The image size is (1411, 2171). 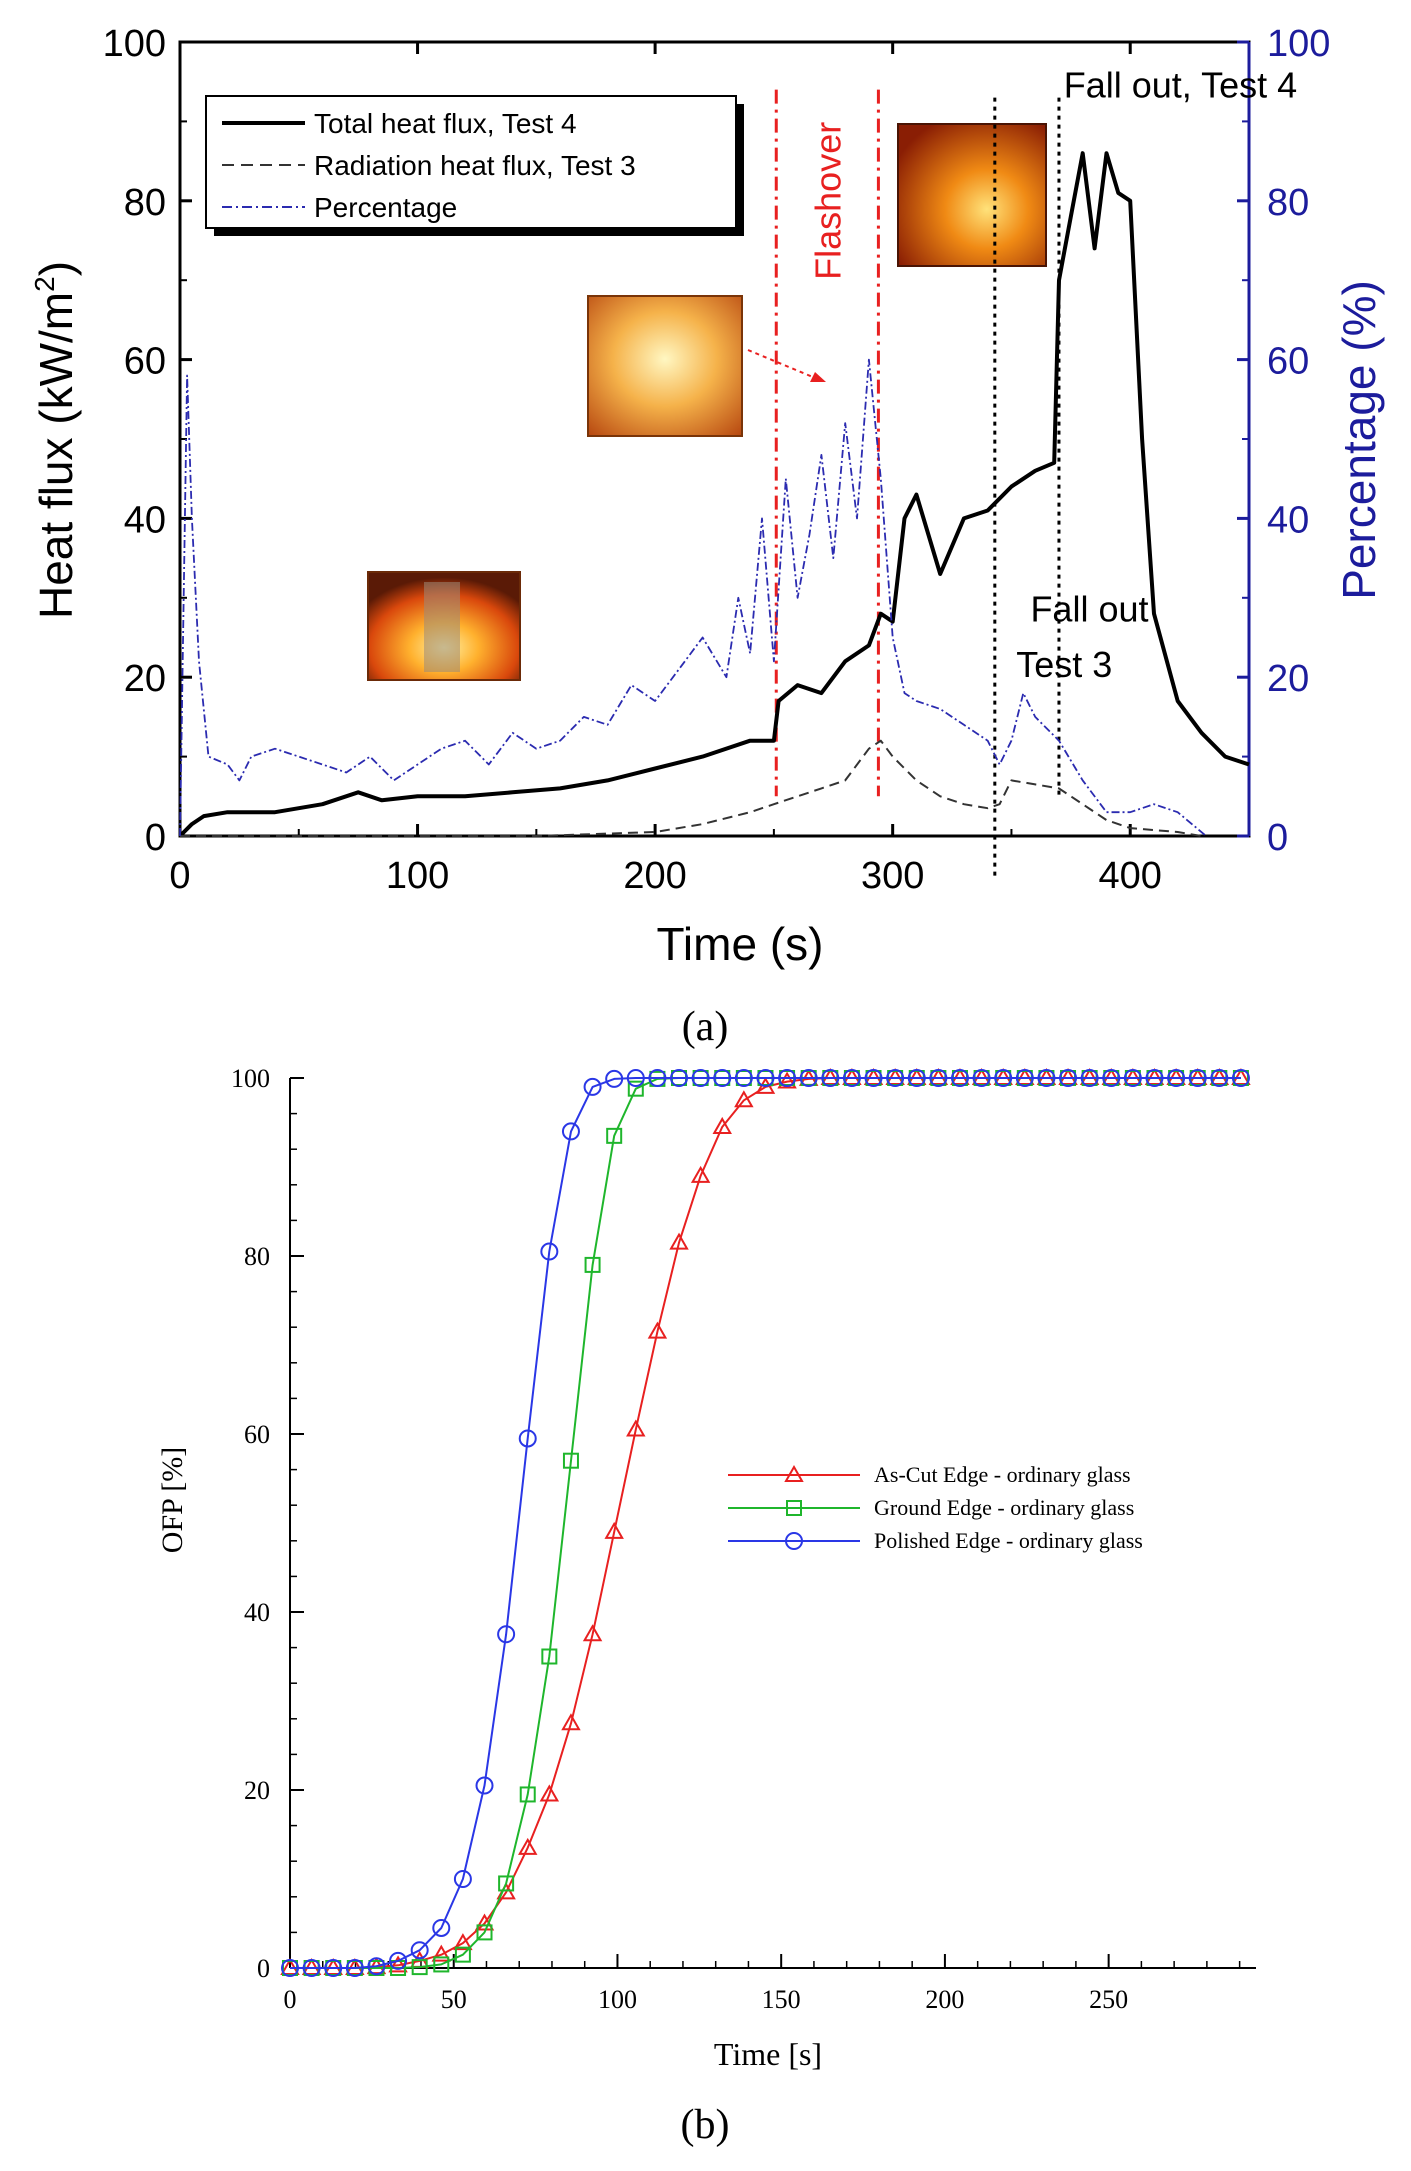 What do you see at coordinates (1180, 85) in the screenshot?
I see `annotation-fall-out-test-4: Fall out, Test 4` at bounding box center [1180, 85].